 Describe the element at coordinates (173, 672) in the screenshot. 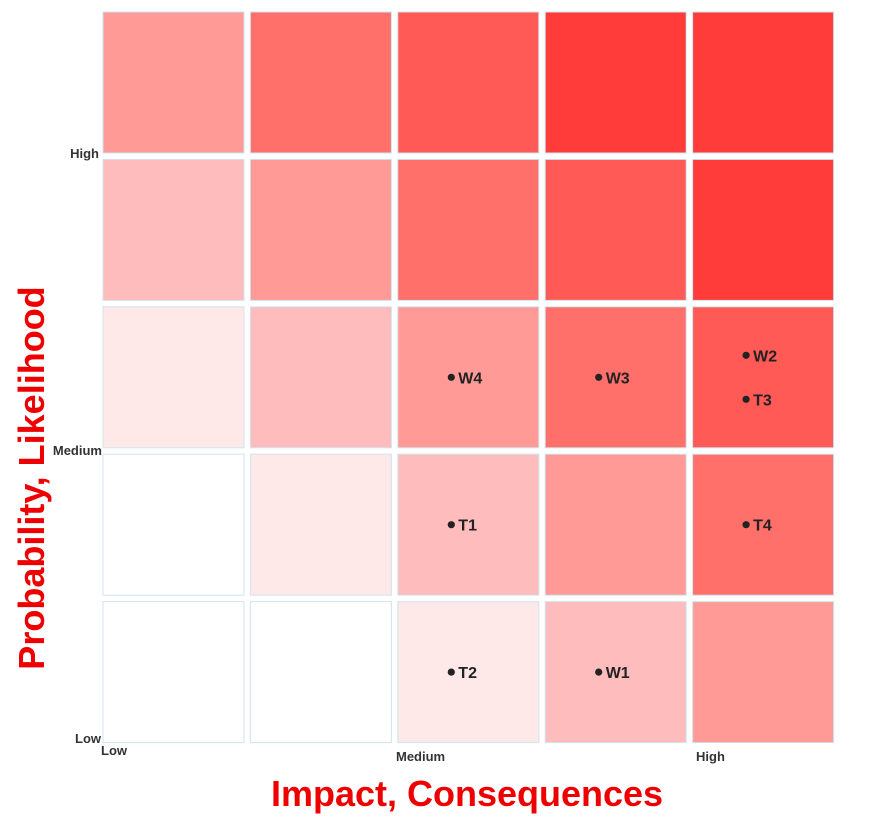

I see `matrix-cell-r1-c1` at that location.